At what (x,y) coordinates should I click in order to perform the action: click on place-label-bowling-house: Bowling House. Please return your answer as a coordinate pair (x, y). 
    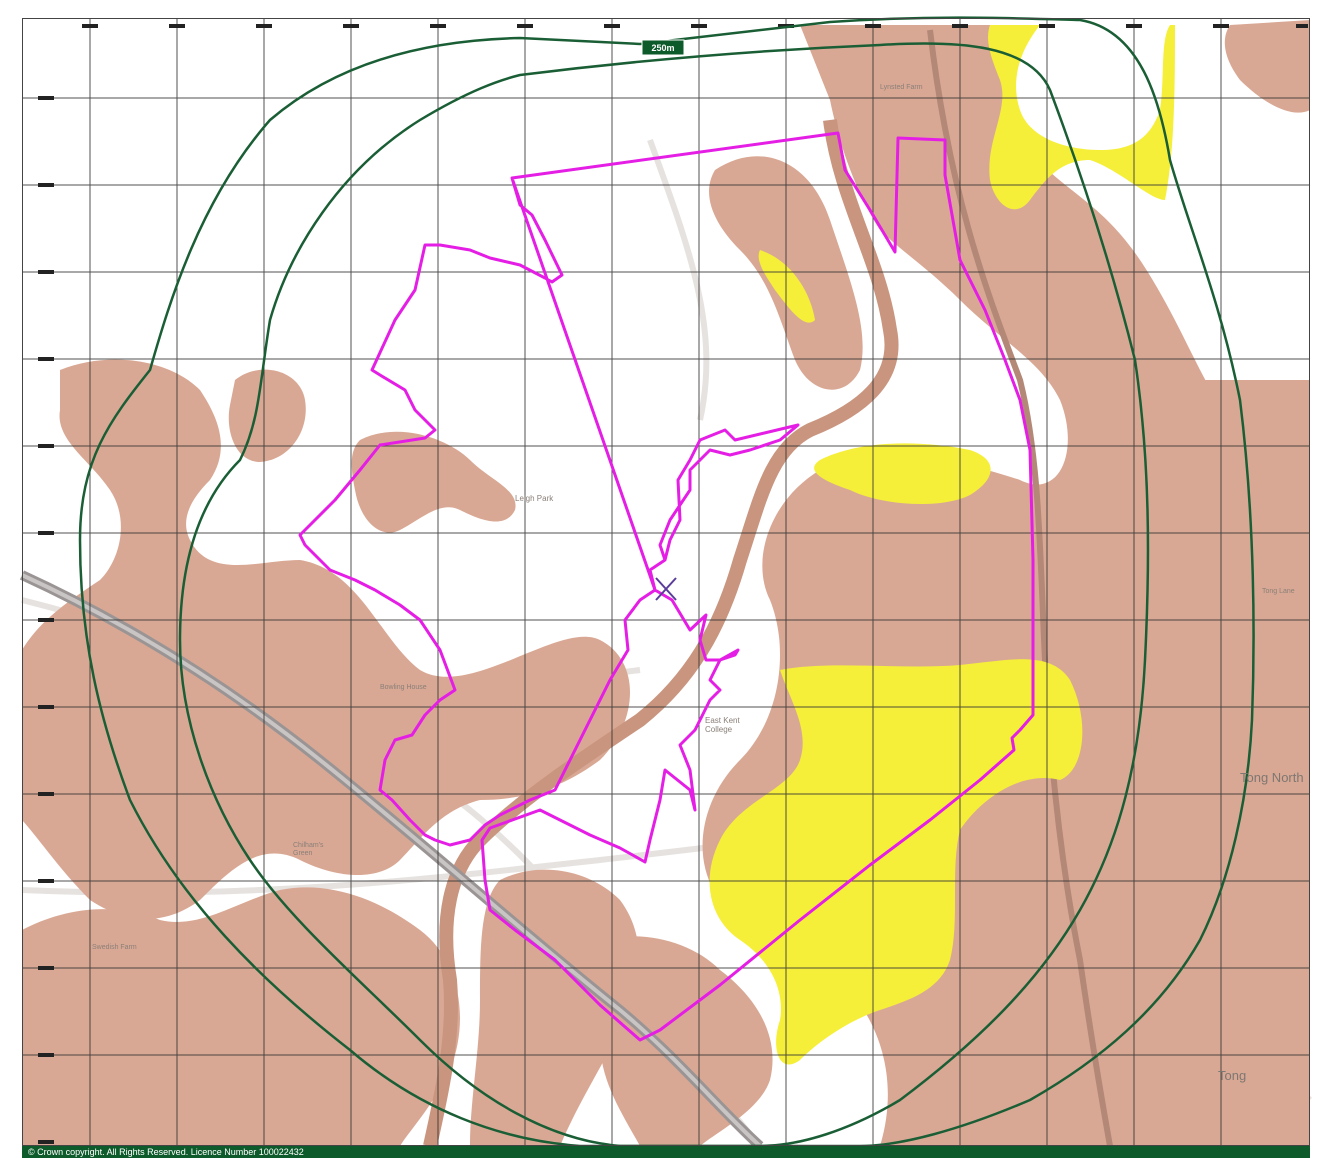
    Looking at the image, I should click on (403, 687).